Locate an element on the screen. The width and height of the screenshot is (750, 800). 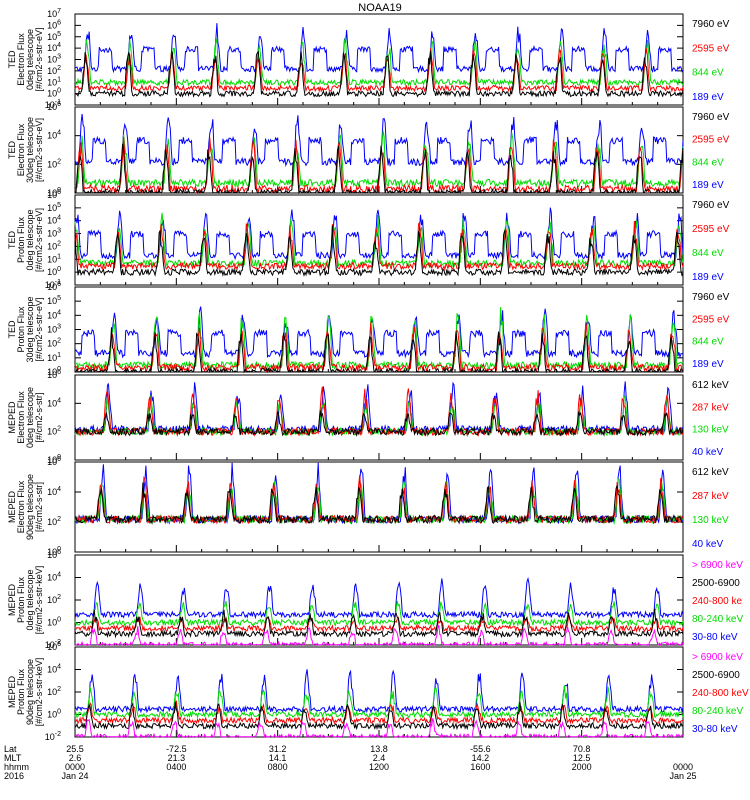
series-80-240-kev is located at coordinates (379, 614).